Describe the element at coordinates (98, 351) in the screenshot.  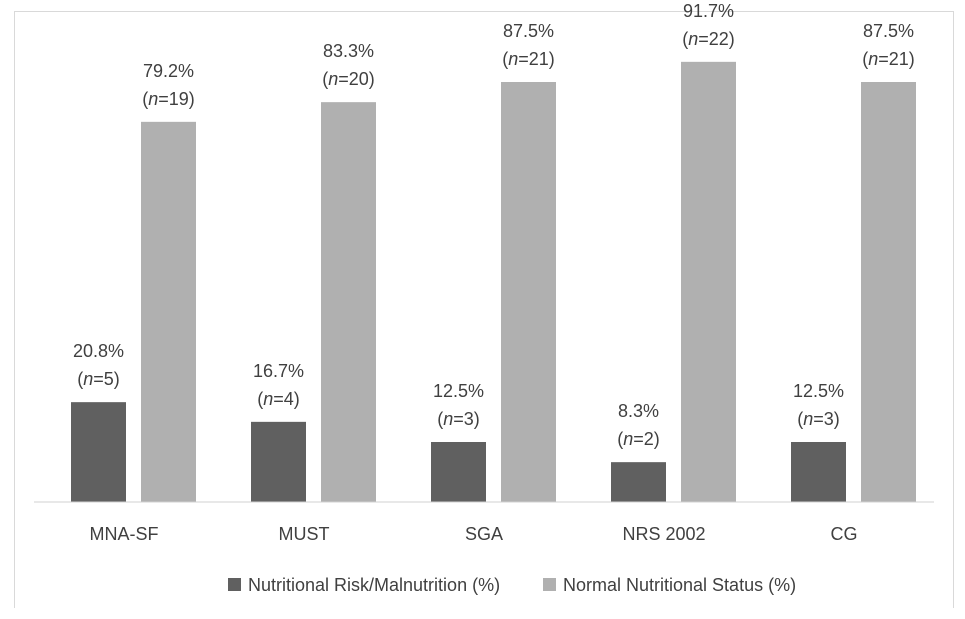
I see `data-label-pct: 20.8%` at that location.